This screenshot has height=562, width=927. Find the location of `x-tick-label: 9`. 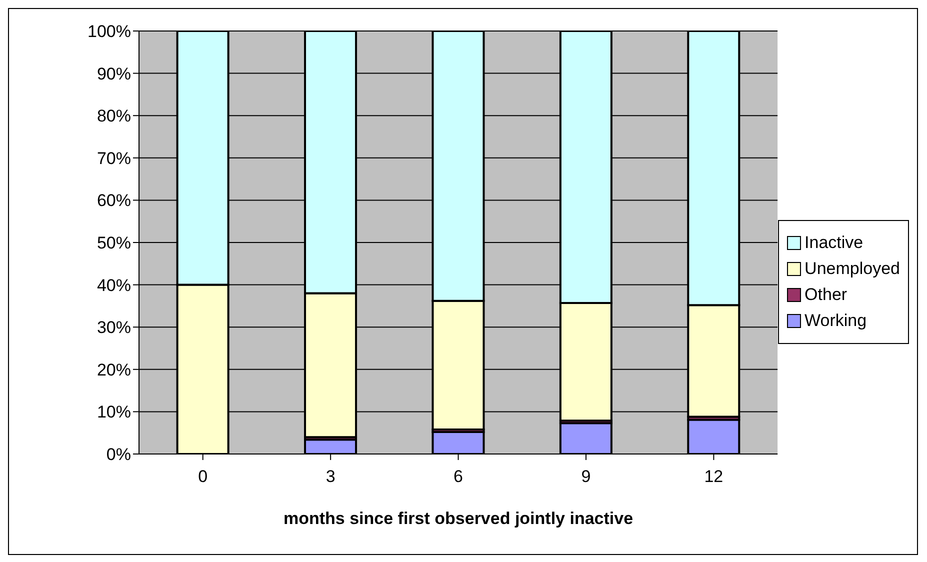

x-tick-label: 9 is located at coordinates (586, 476).